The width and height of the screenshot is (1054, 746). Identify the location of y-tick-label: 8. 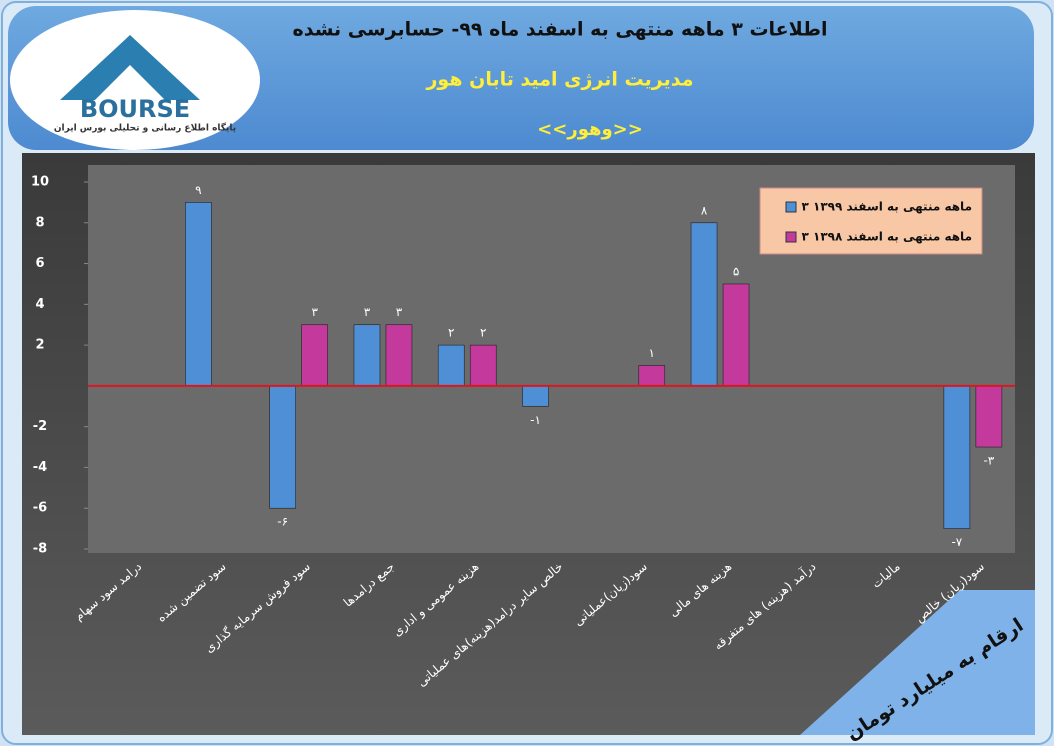
(39, 222).